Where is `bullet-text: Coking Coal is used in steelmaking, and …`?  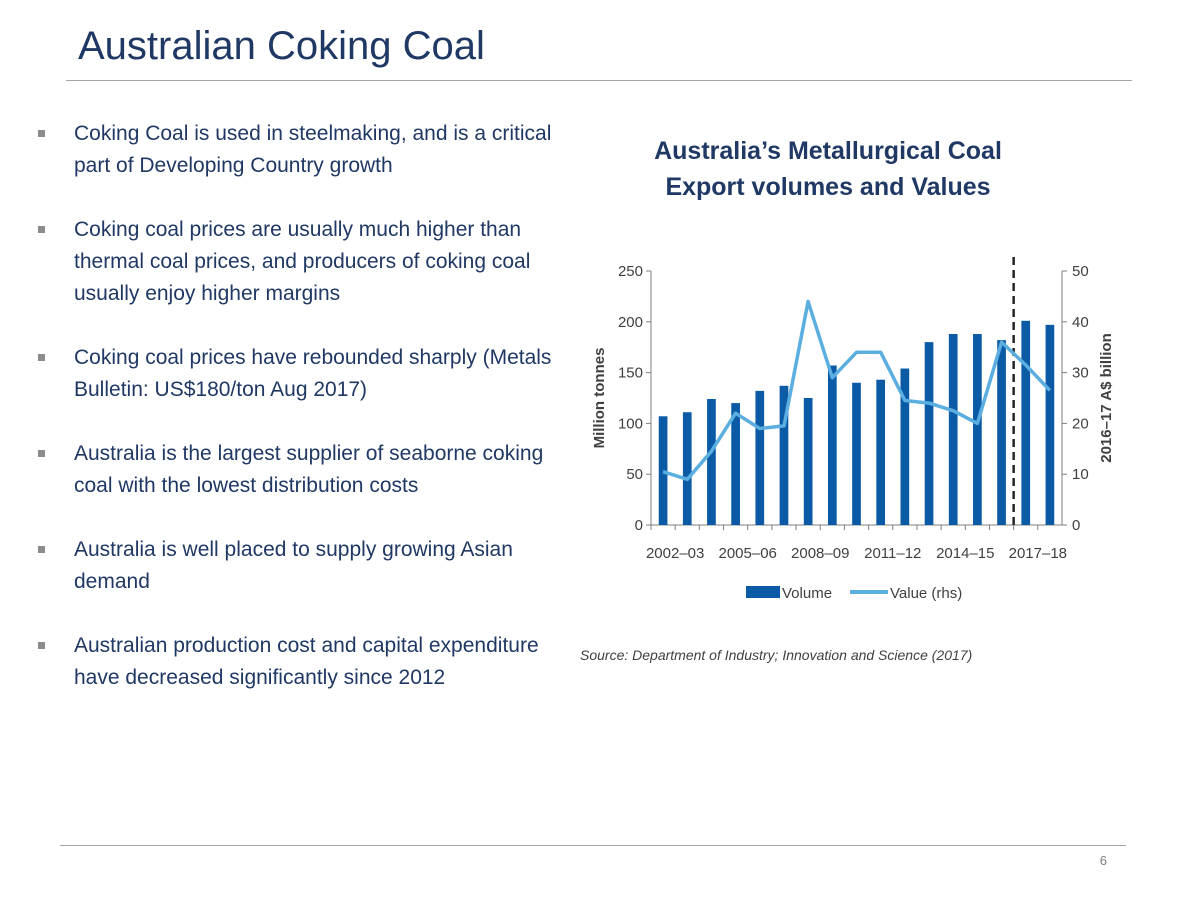
bullet-text: Coking Coal is used in steelmaking, and … is located at coordinates (313, 149).